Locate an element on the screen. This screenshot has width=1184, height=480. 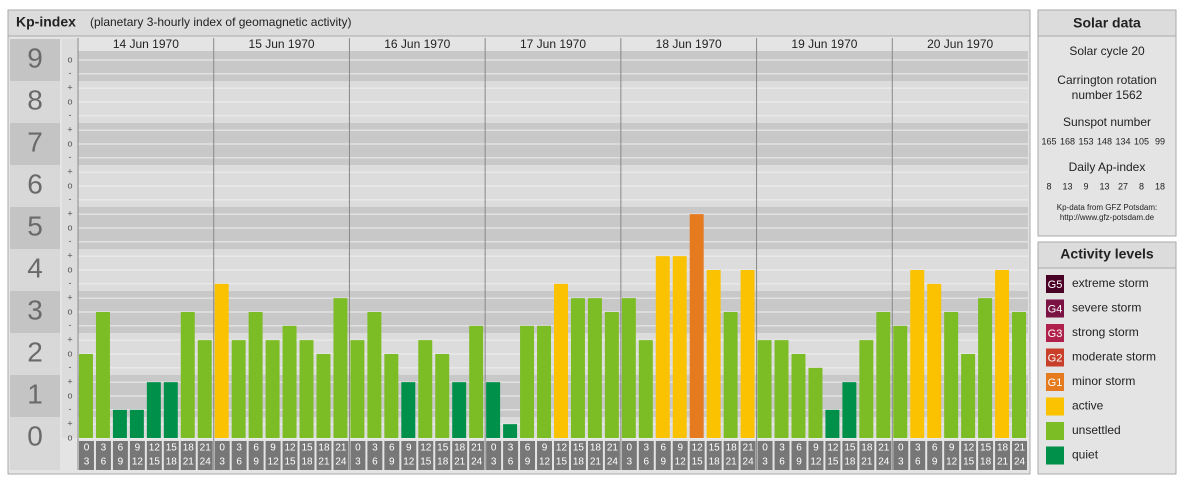
y-label-cell is located at coordinates (35, 354).